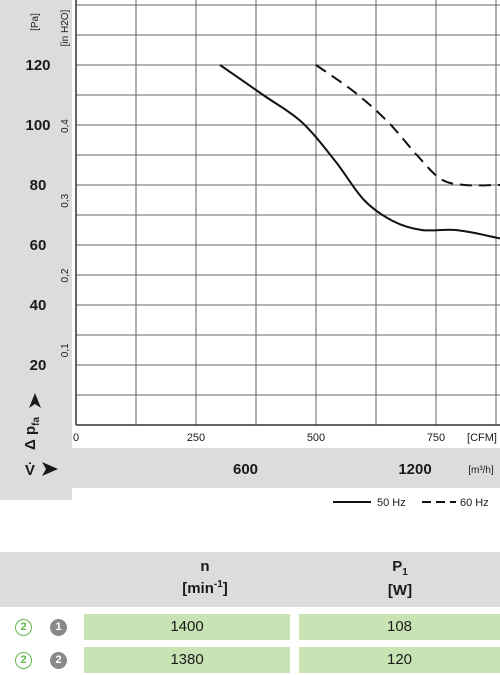 This screenshot has height=675, width=500. What do you see at coordinates (316, 438) in the screenshot?
I see `x-tick-label: 500` at bounding box center [316, 438].